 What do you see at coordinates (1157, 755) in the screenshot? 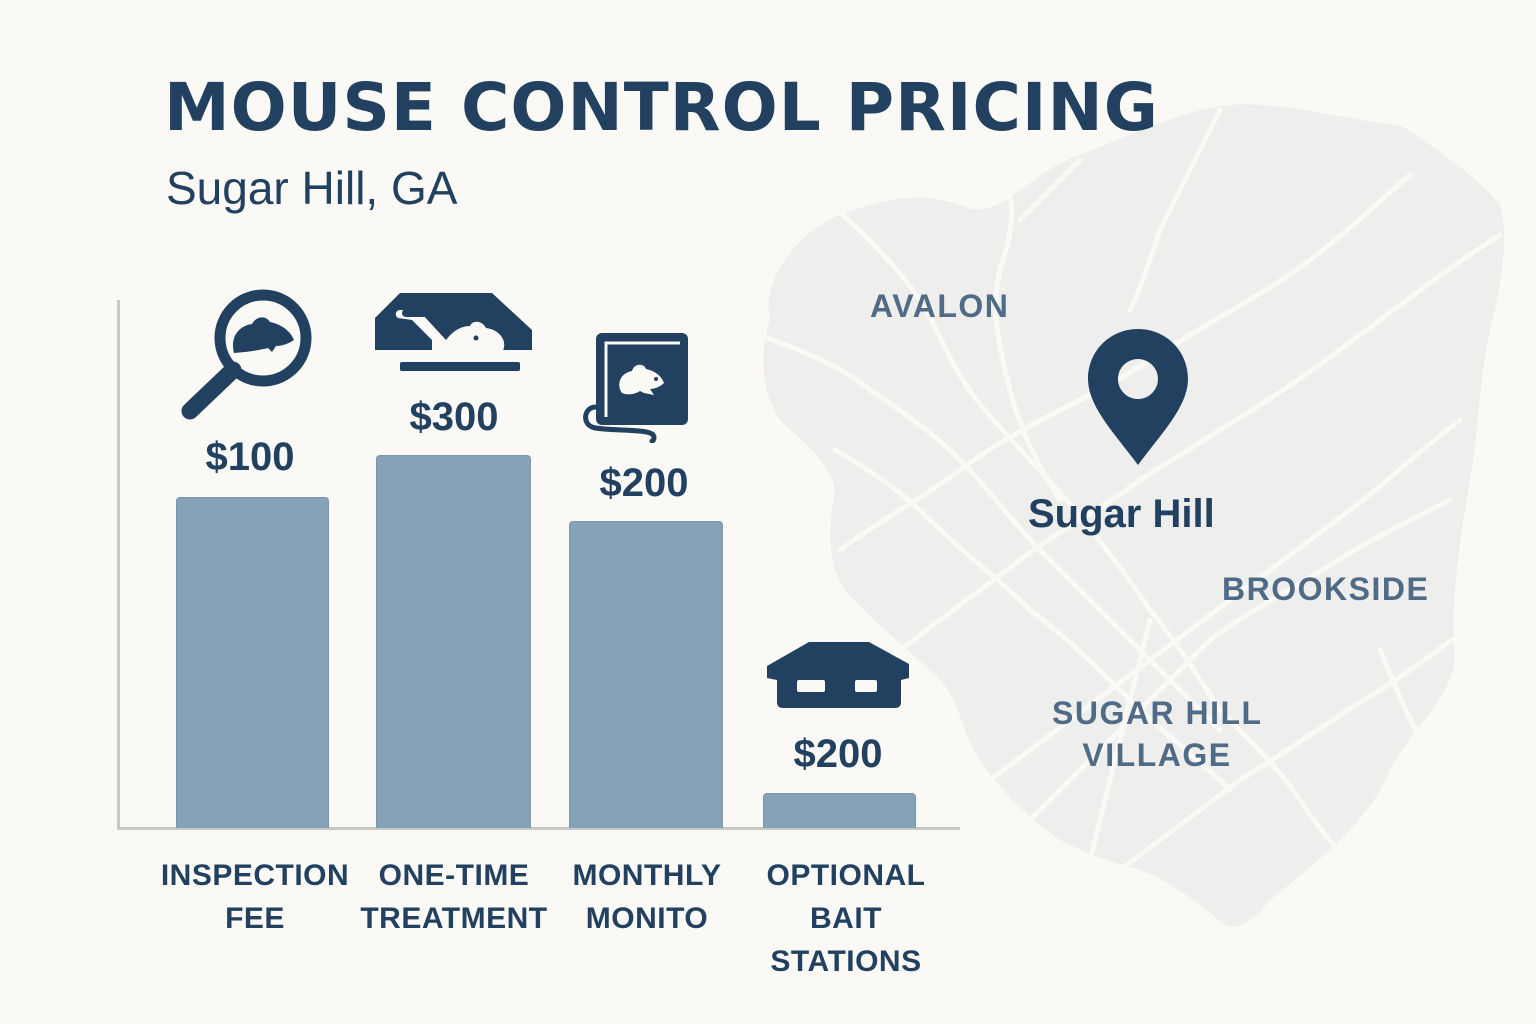
I see `neighborhood-name-line2: VILLAGE` at bounding box center [1157, 755].